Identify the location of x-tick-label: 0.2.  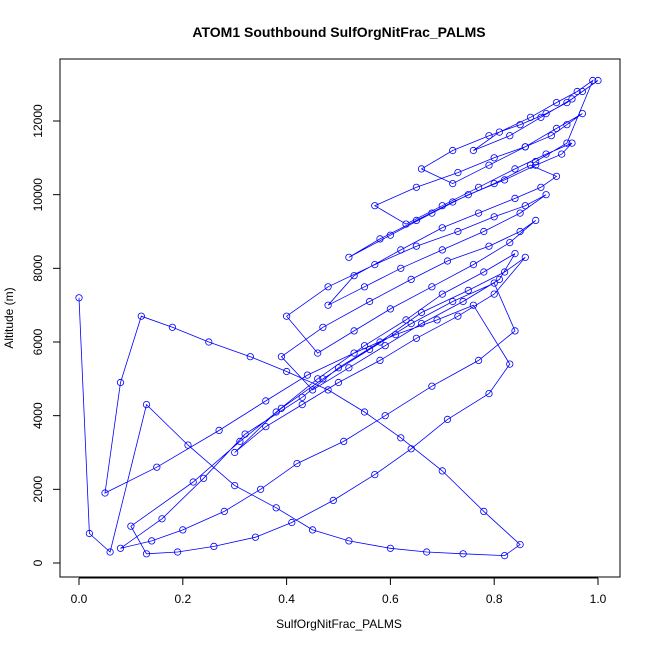
(182, 599).